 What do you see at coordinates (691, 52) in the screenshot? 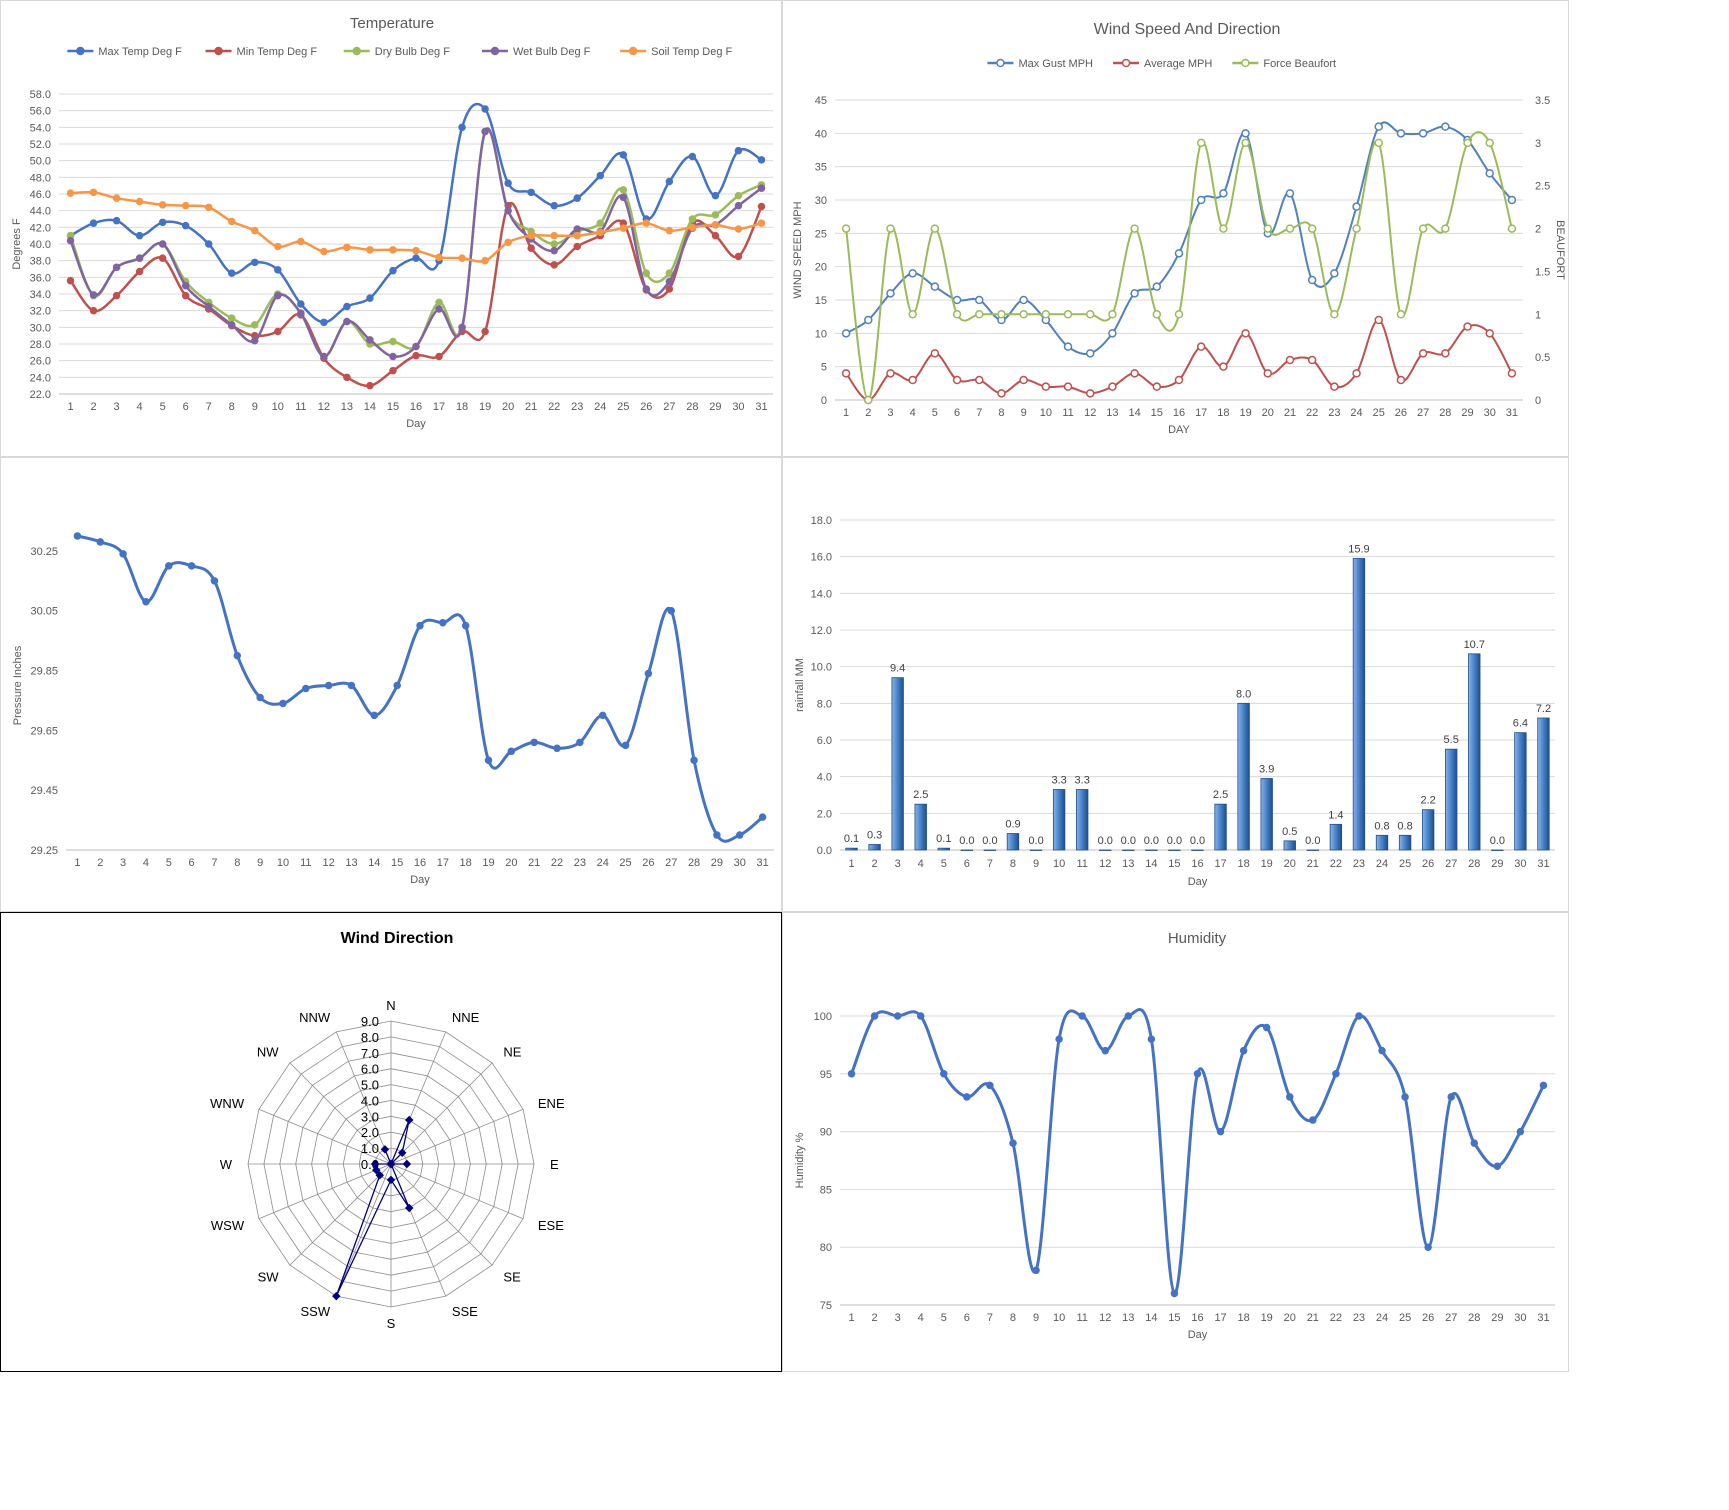
I see `legend-label: Soil Temp Deg F` at bounding box center [691, 52].